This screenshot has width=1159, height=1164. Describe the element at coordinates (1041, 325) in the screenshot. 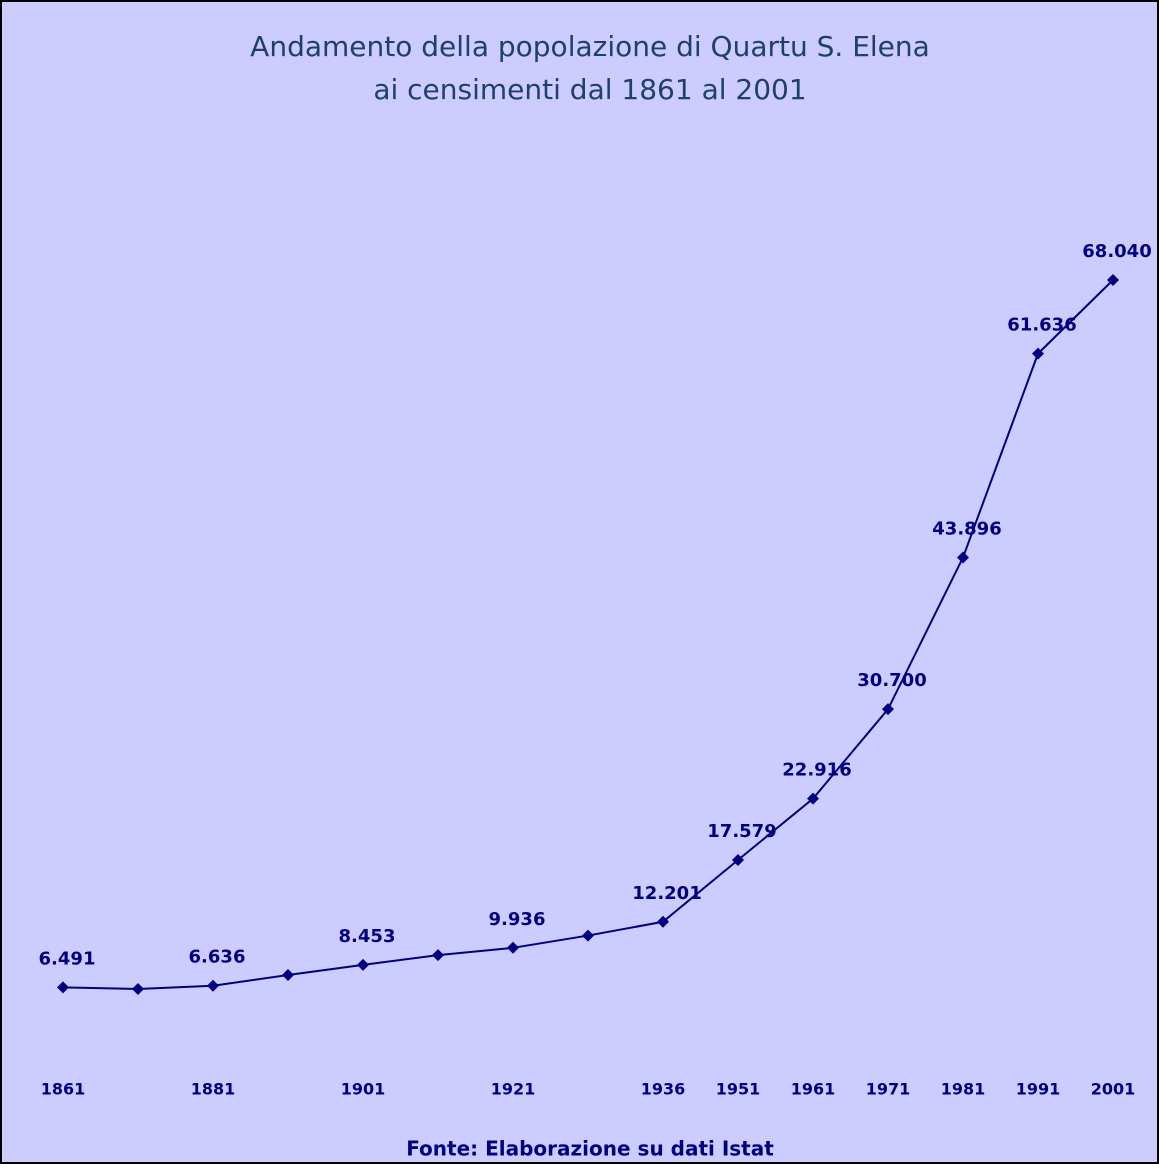

I see `data-label: 61.636` at that location.